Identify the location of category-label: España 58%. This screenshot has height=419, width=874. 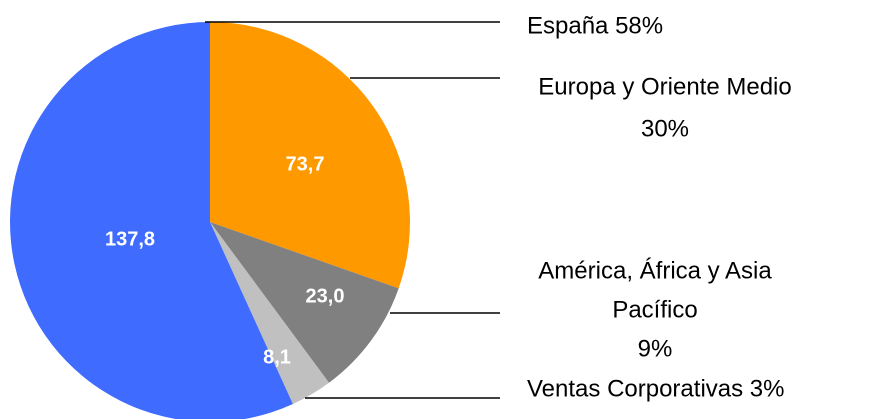
(595, 25).